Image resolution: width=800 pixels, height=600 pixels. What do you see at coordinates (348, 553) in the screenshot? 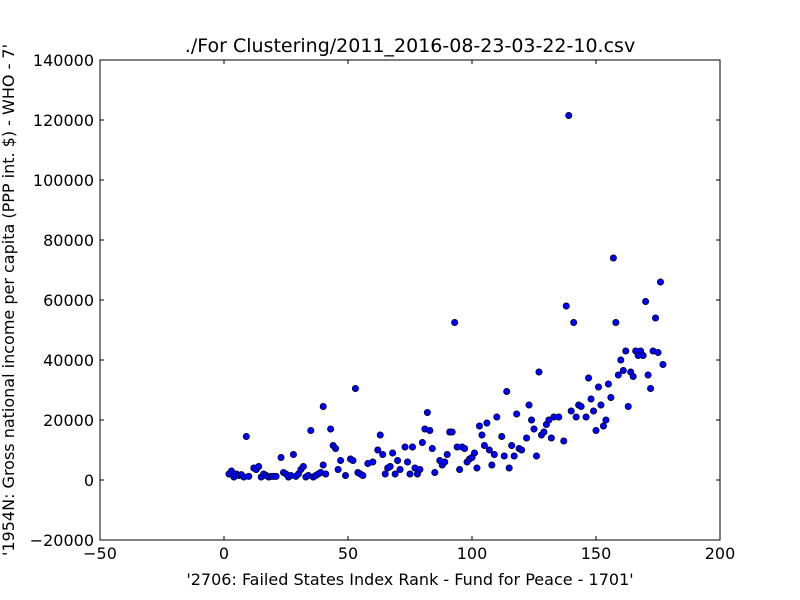
I see `x-tick-label: 50` at bounding box center [348, 553].